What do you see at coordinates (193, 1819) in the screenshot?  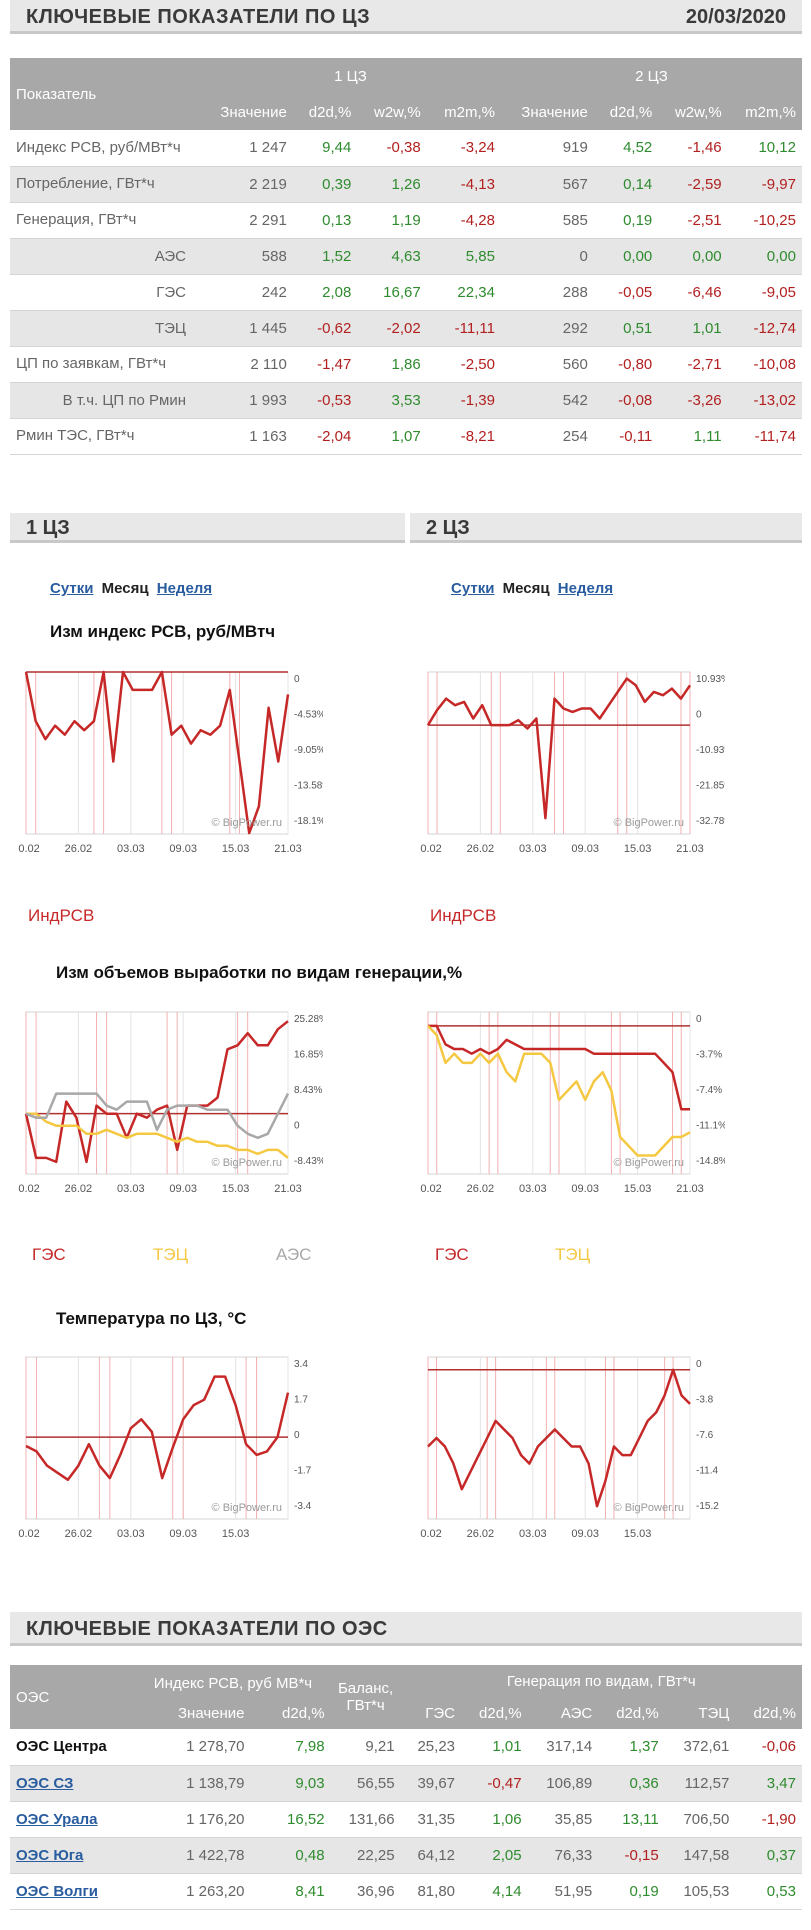 I see `oes-cell: 1 176,20` at bounding box center [193, 1819].